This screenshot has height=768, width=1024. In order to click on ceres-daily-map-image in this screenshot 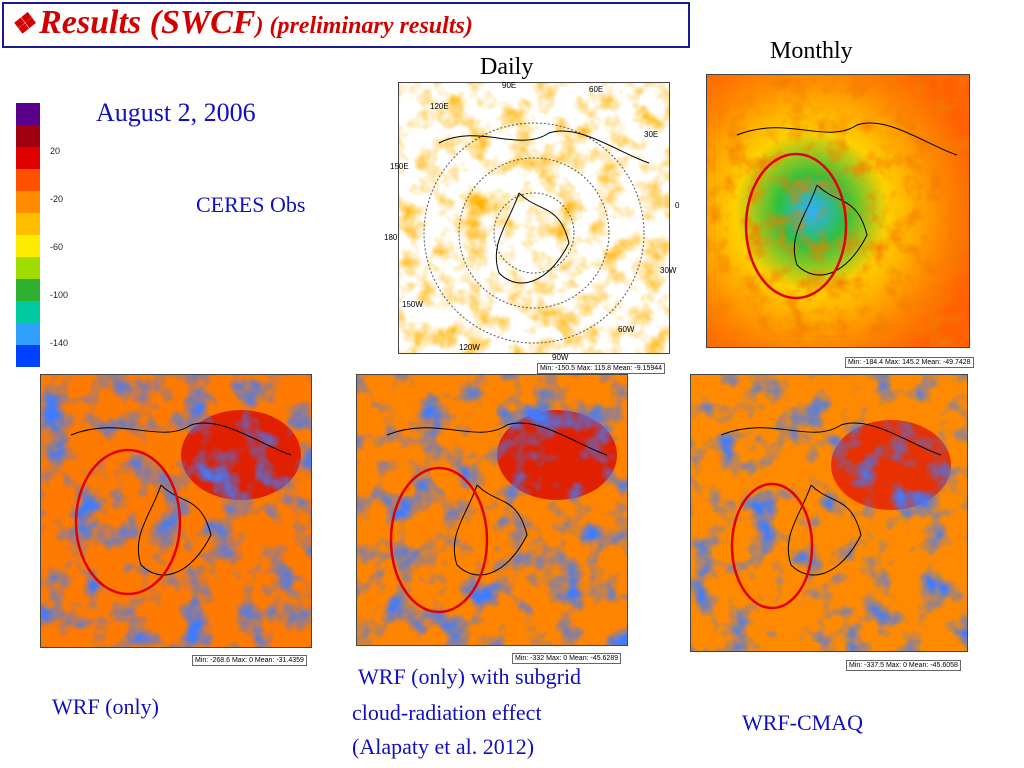, I will do `click(534, 218)`.